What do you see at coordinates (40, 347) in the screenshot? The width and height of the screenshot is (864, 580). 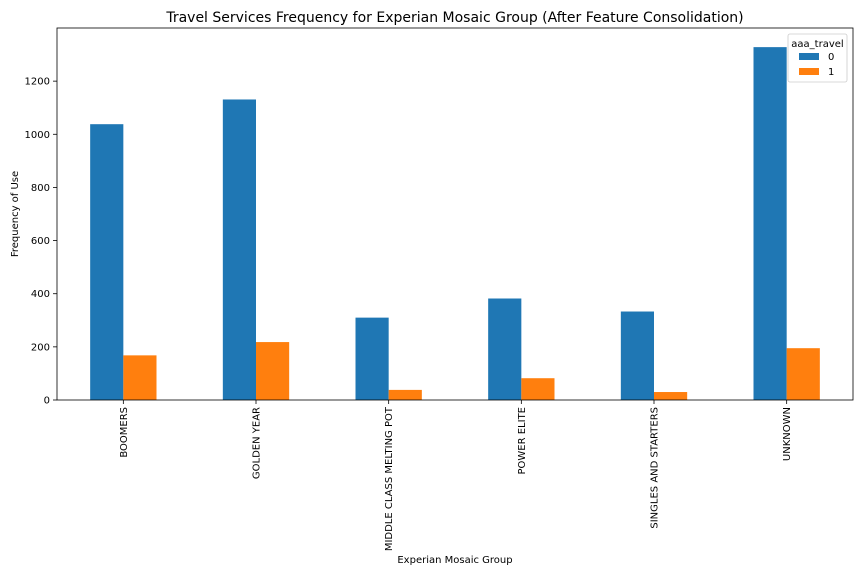 I see `y-tick-label: 200` at bounding box center [40, 347].